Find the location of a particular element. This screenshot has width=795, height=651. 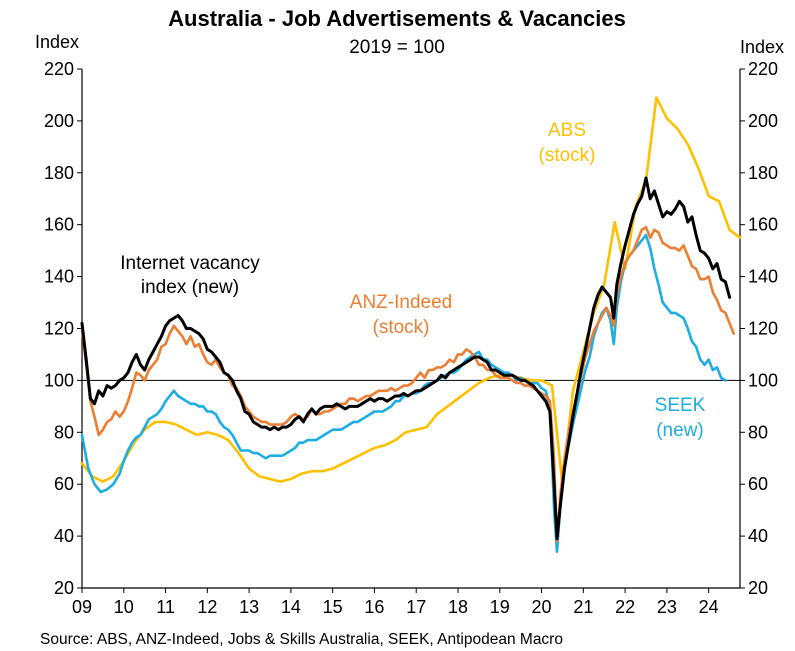

y-tick-label-right: 160 is located at coordinates (763, 225).